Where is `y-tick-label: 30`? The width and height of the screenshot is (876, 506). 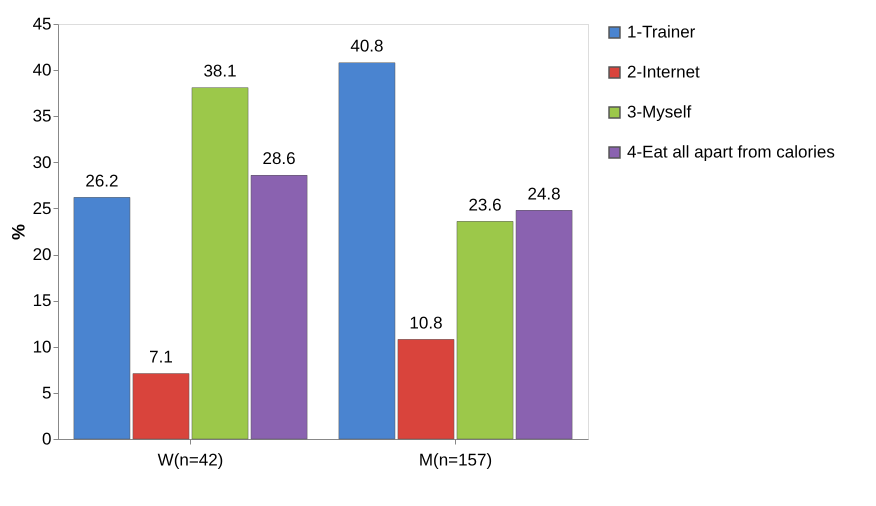
y-tick-label: 30 is located at coordinates (42, 162).